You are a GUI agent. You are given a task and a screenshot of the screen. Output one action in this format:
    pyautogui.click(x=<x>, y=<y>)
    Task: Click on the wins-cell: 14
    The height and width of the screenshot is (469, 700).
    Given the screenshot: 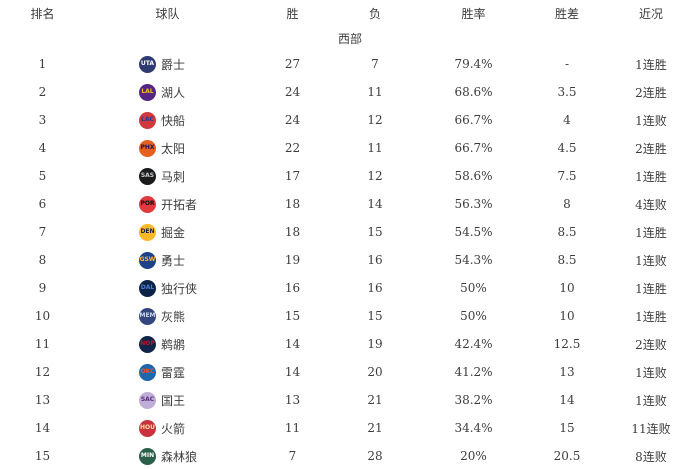 What is the action you would take?
    pyautogui.click(x=292, y=344)
    